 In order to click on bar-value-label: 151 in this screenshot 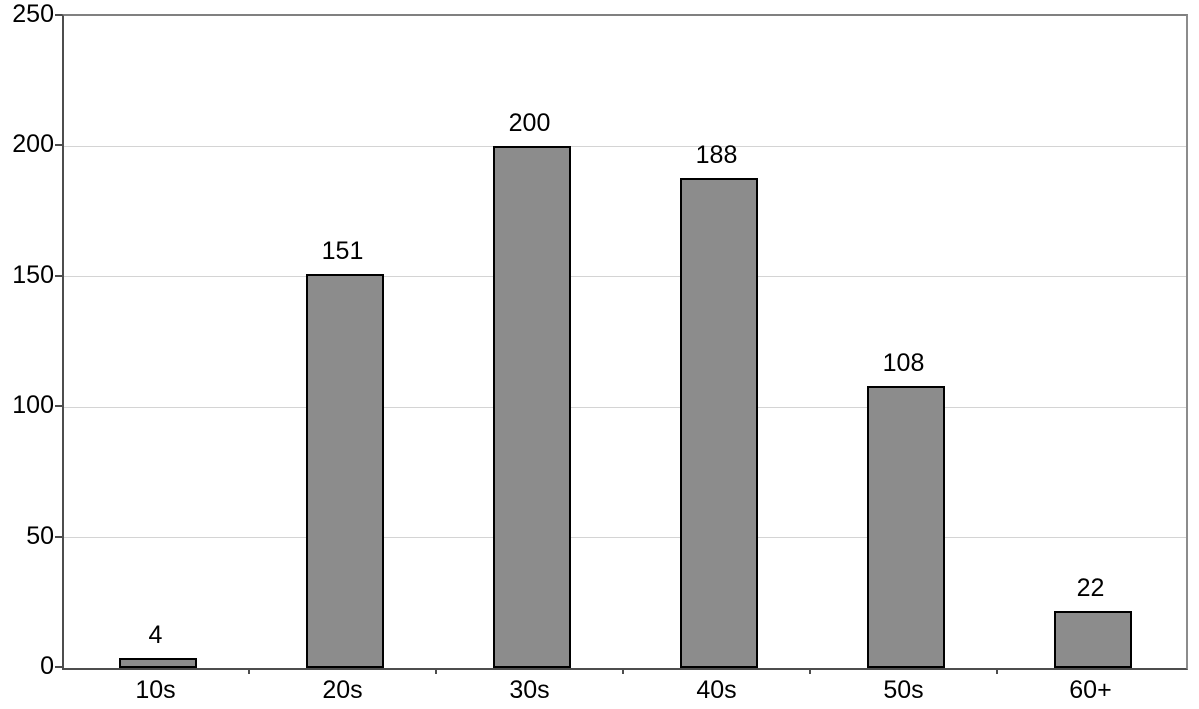, I will do `click(342, 251)`.